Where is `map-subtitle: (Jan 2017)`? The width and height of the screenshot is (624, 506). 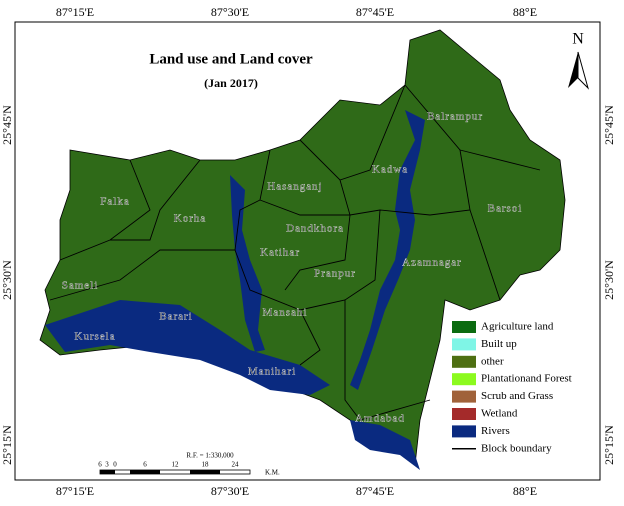
map-subtitle: (Jan 2017) is located at coordinates (231, 83).